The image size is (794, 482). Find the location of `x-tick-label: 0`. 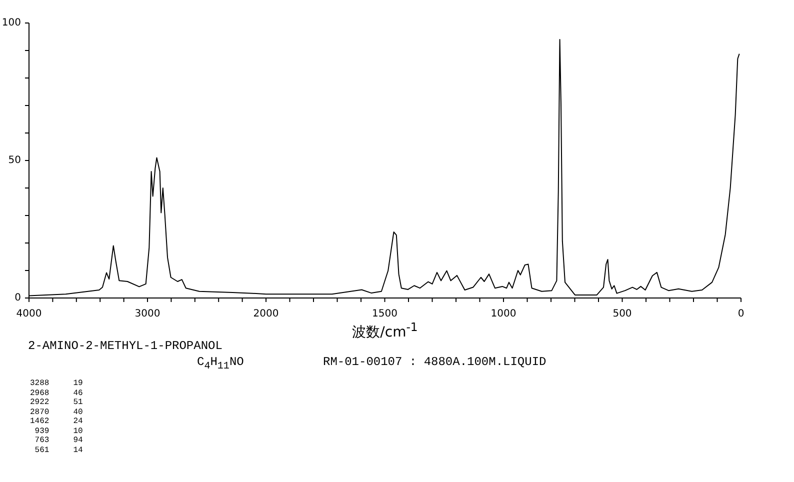

x-tick-label: 0 is located at coordinates (741, 314).